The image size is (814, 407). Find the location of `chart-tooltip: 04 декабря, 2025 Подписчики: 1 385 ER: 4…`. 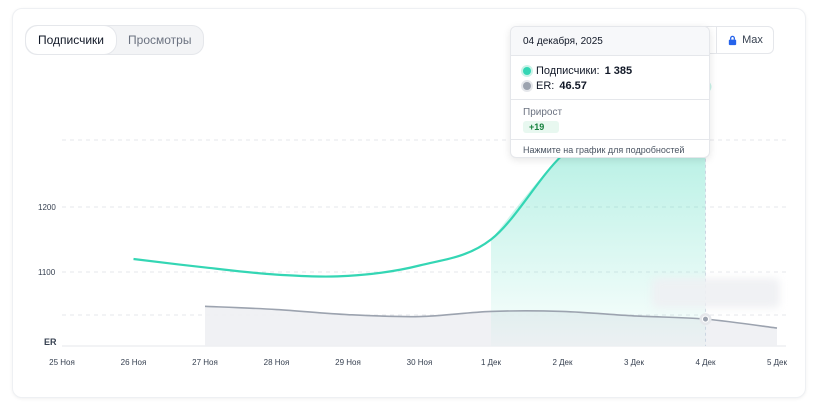

chart-tooltip: 04 декабря, 2025 Подписчики: 1 385 ER: 4… is located at coordinates (610, 92).